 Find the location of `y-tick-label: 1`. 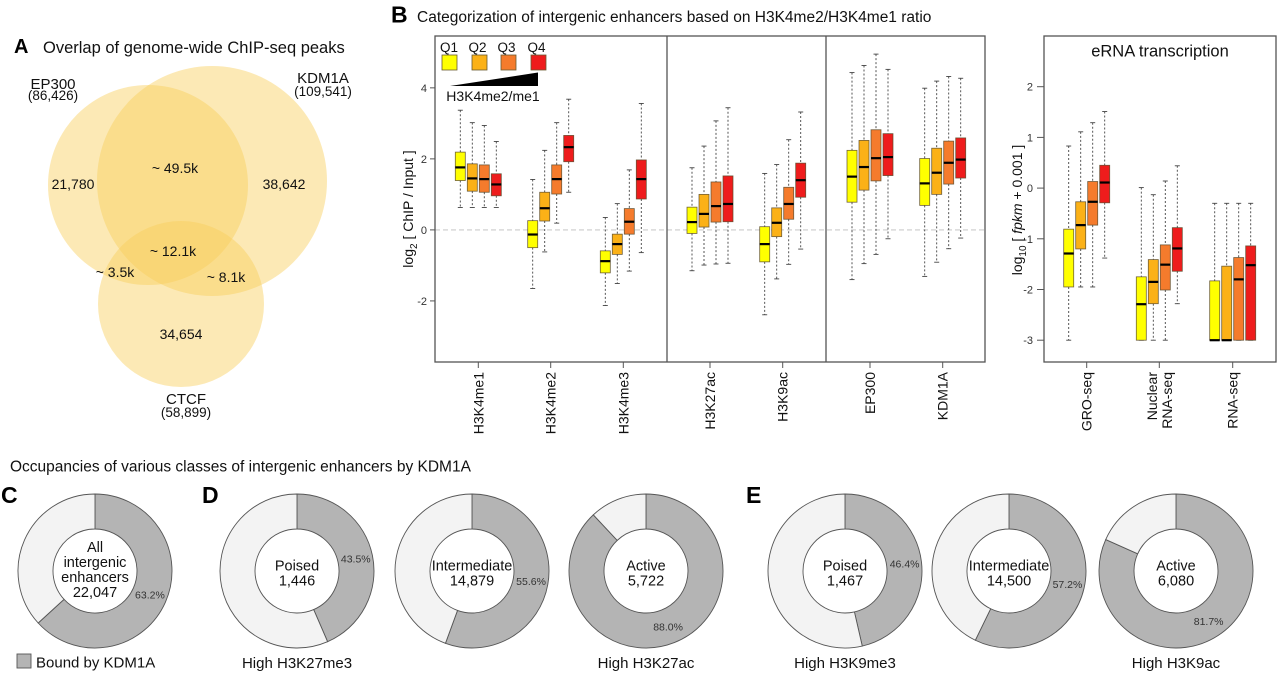

y-tick-label: 1 is located at coordinates (1030, 138).